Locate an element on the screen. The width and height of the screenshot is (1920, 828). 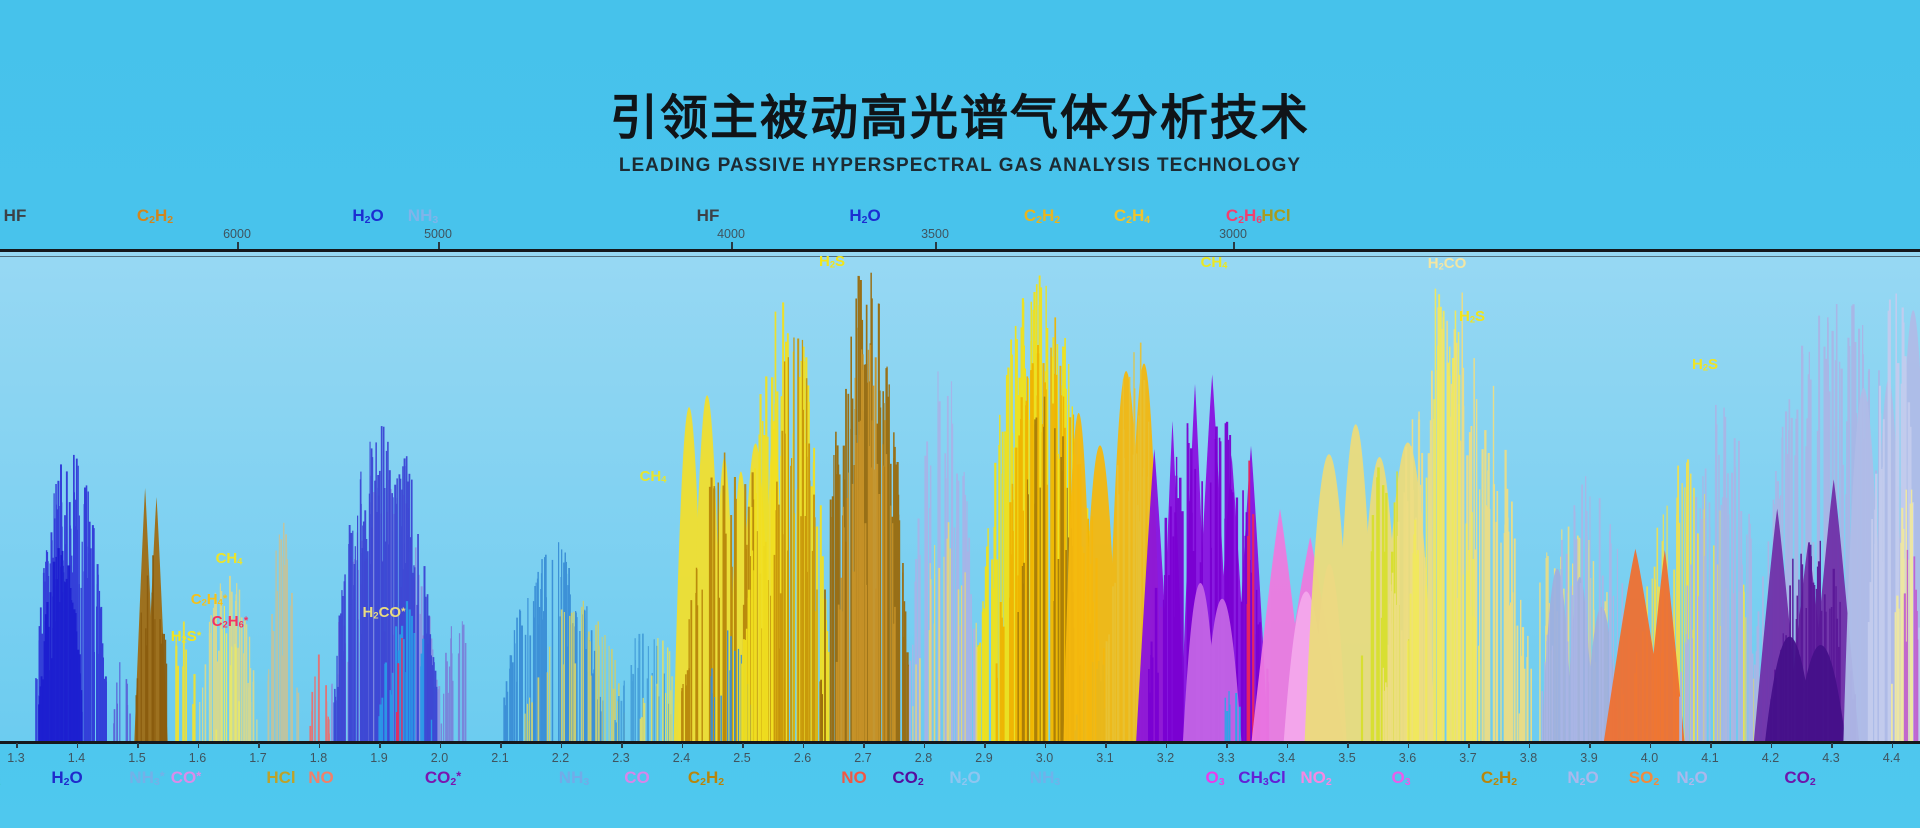
bottom-tick-label: 3.3 is located at coordinates (1226, 758).